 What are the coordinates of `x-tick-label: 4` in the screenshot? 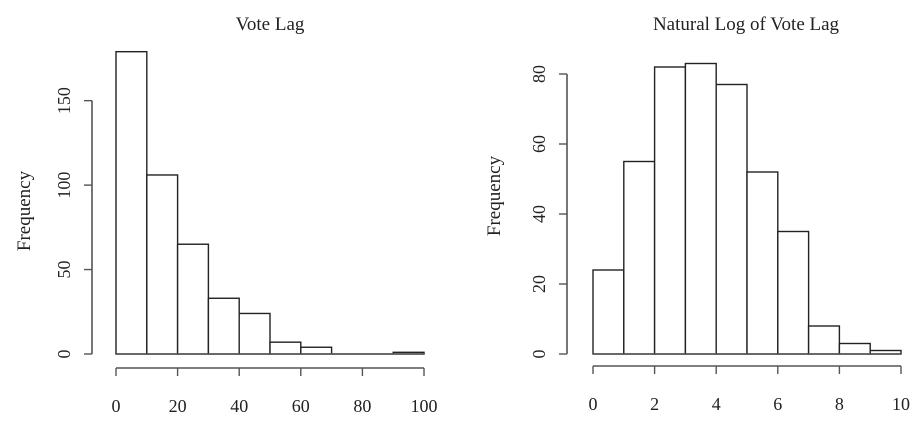 It's located at (716, 404).